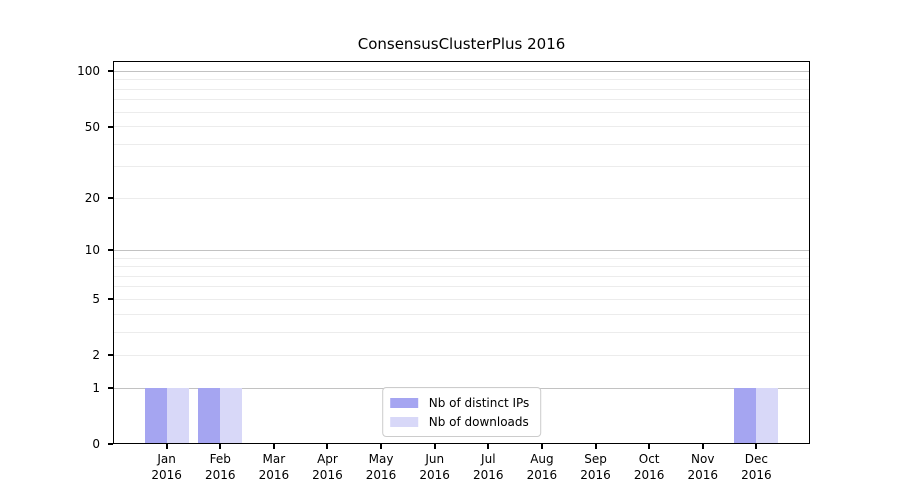  What do you see at coordinates (403, 402) in the screenshot?
I see `legend-swatch-distinct-ips` at bounding box center [403, 402].